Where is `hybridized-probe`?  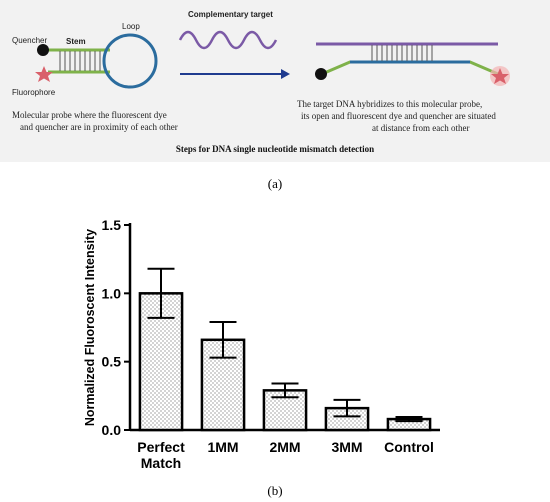
hybridized-probe is located at coordinates (407, 59).